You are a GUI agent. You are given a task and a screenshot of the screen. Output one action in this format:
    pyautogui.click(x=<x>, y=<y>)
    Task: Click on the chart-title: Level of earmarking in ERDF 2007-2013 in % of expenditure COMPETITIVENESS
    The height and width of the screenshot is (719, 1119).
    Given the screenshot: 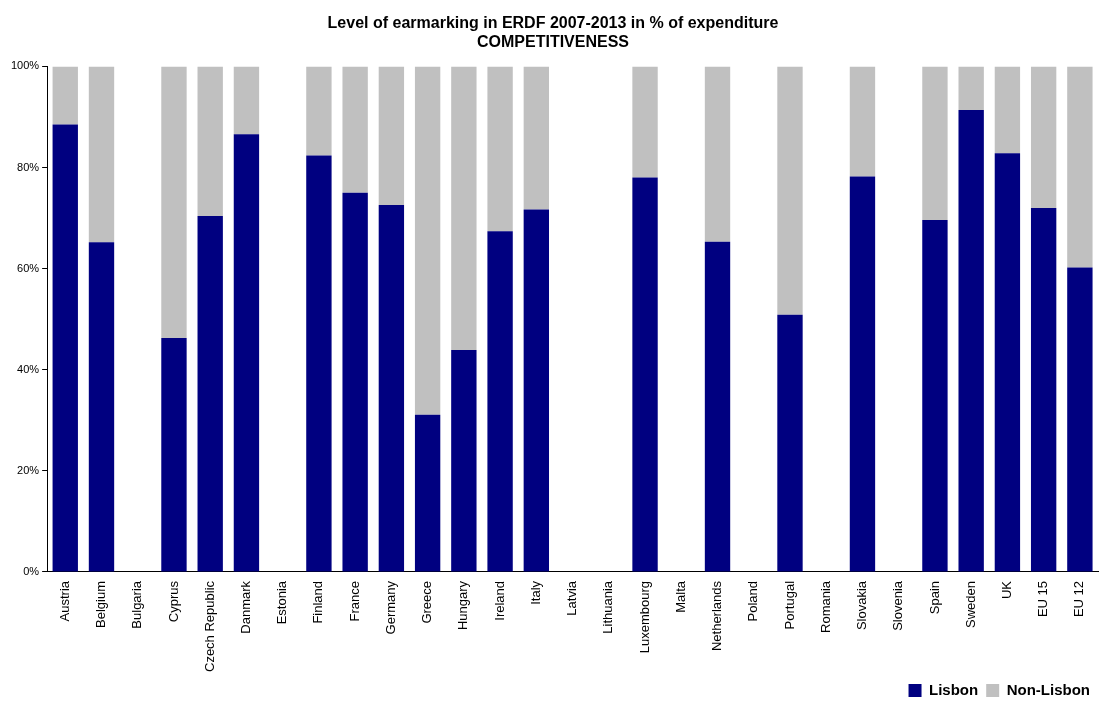 What is the action you would take?
    pyautogui.click(x=553, y=32)
    